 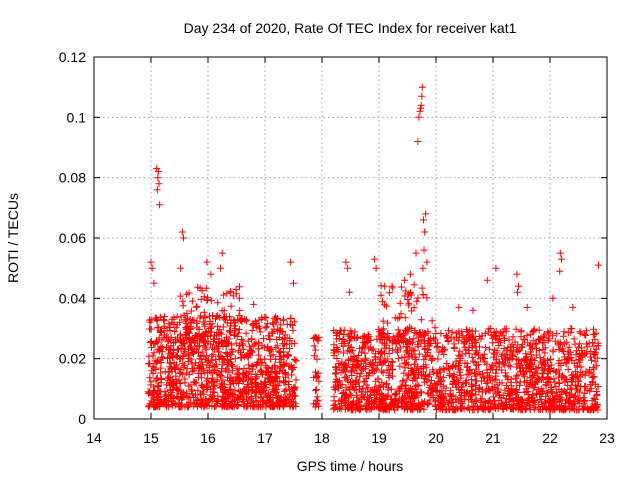 What do you see at coordinates (265, 438) in the screenshot?
I see `x-tick-label: 17` at bounding box center [265, 438].